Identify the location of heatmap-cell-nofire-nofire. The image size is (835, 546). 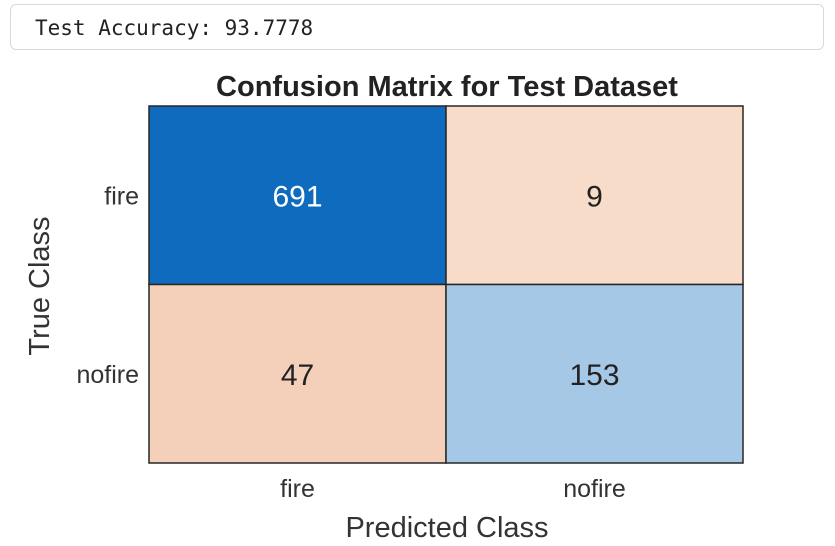
(594, 373).